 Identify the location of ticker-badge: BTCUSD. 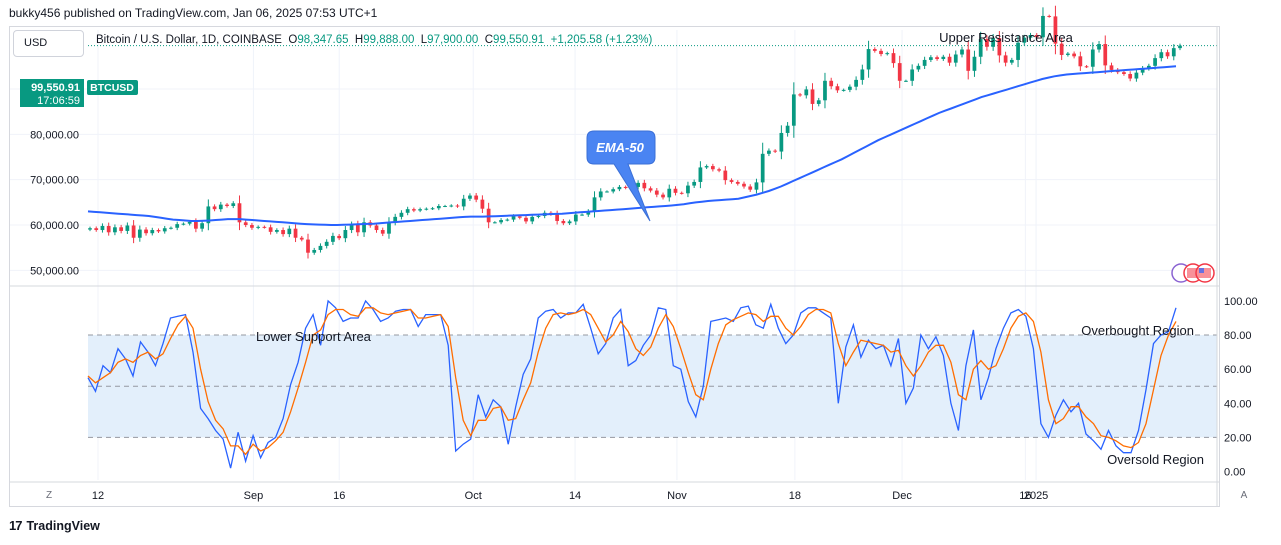
(112, 87).